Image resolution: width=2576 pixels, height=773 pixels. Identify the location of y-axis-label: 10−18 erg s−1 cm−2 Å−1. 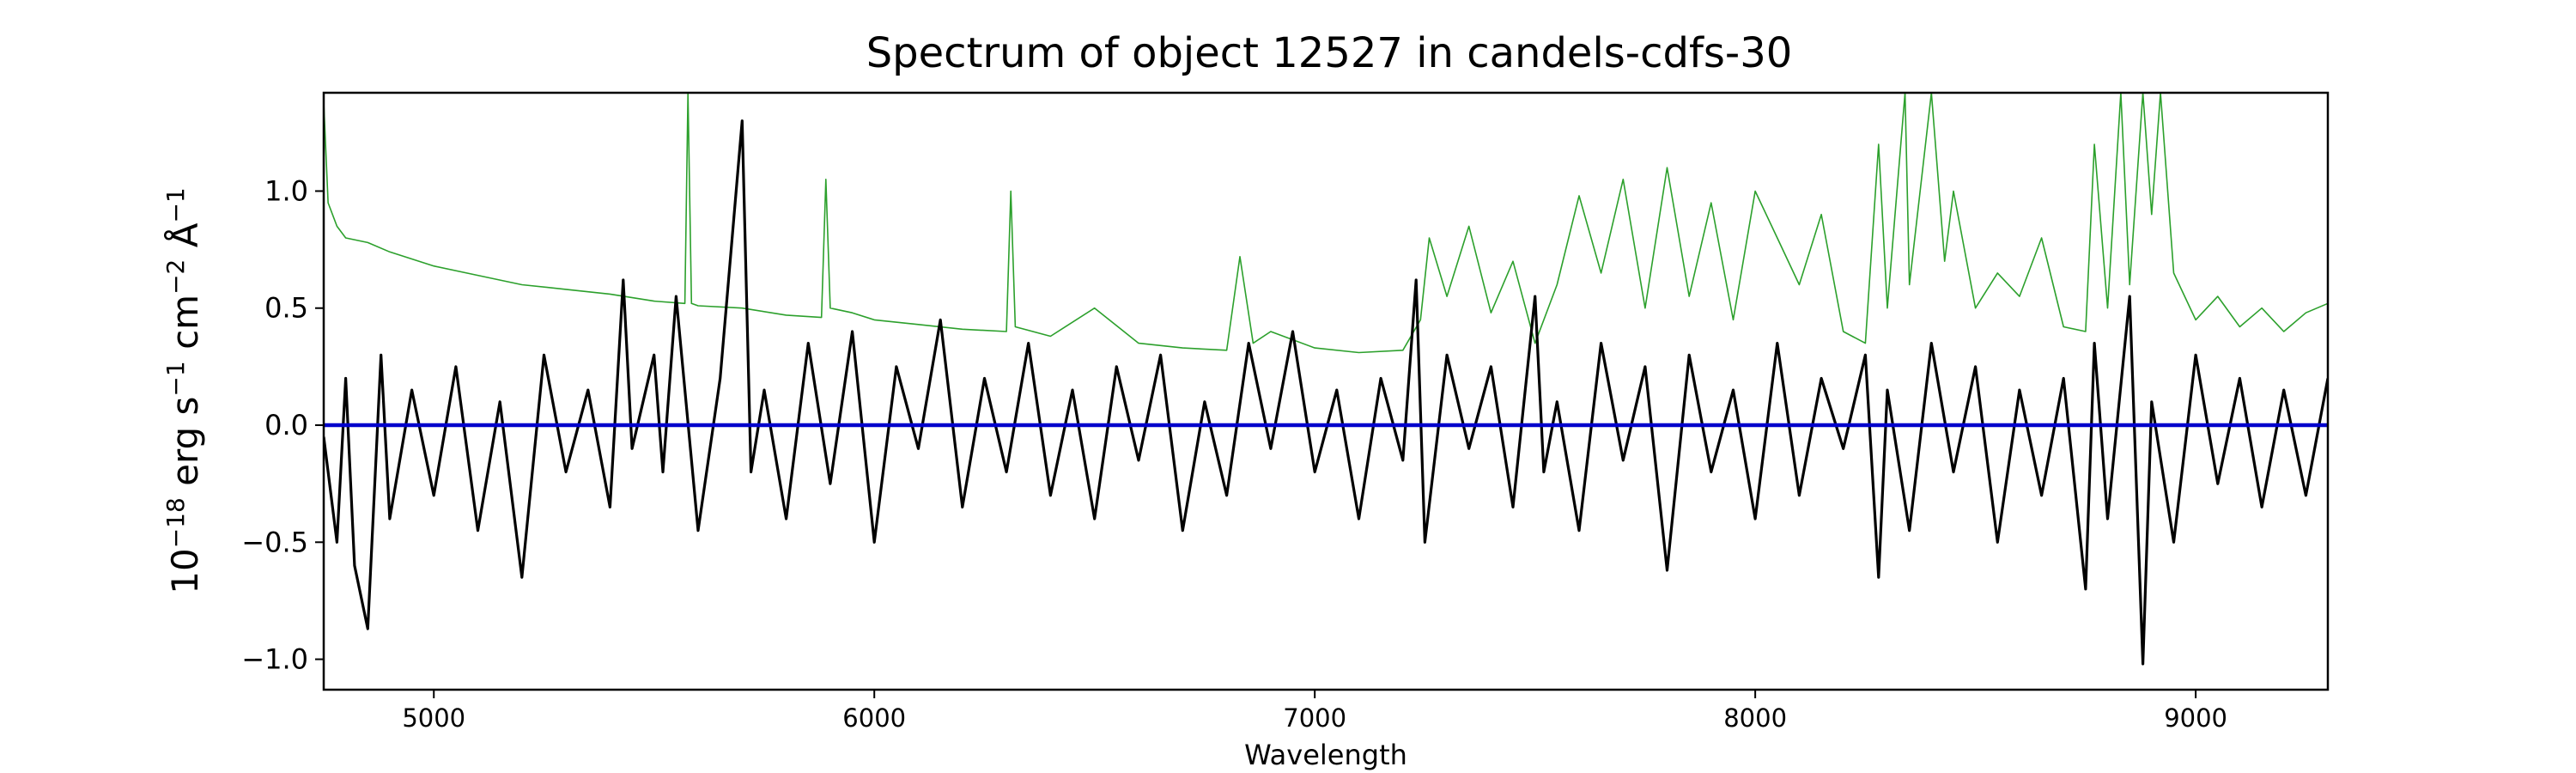
(184, 390).